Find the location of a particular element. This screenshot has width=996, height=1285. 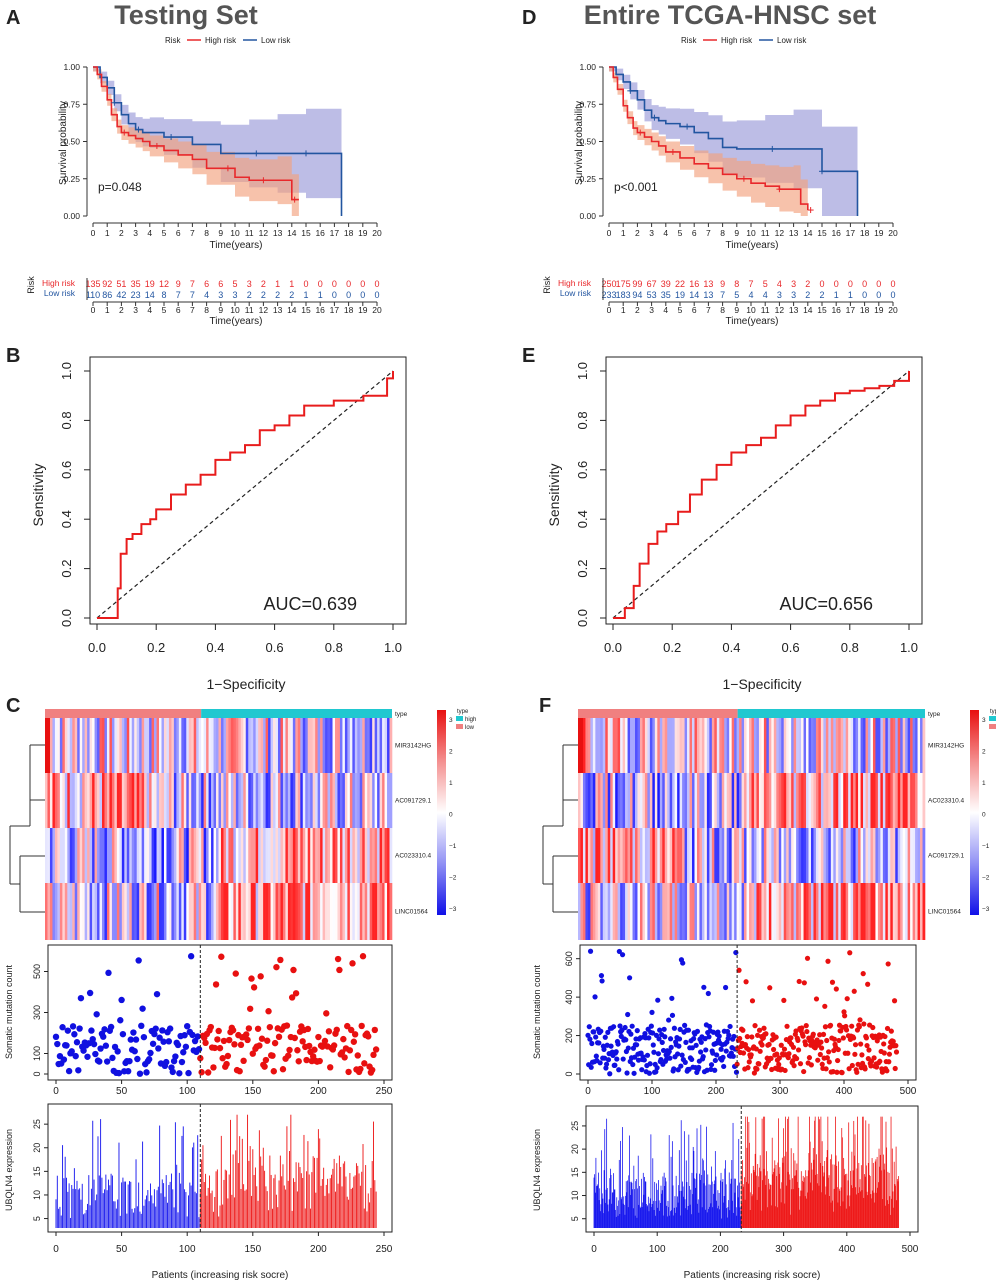

risk-x-tick-label: 18 is located at coordinates (865, 310).